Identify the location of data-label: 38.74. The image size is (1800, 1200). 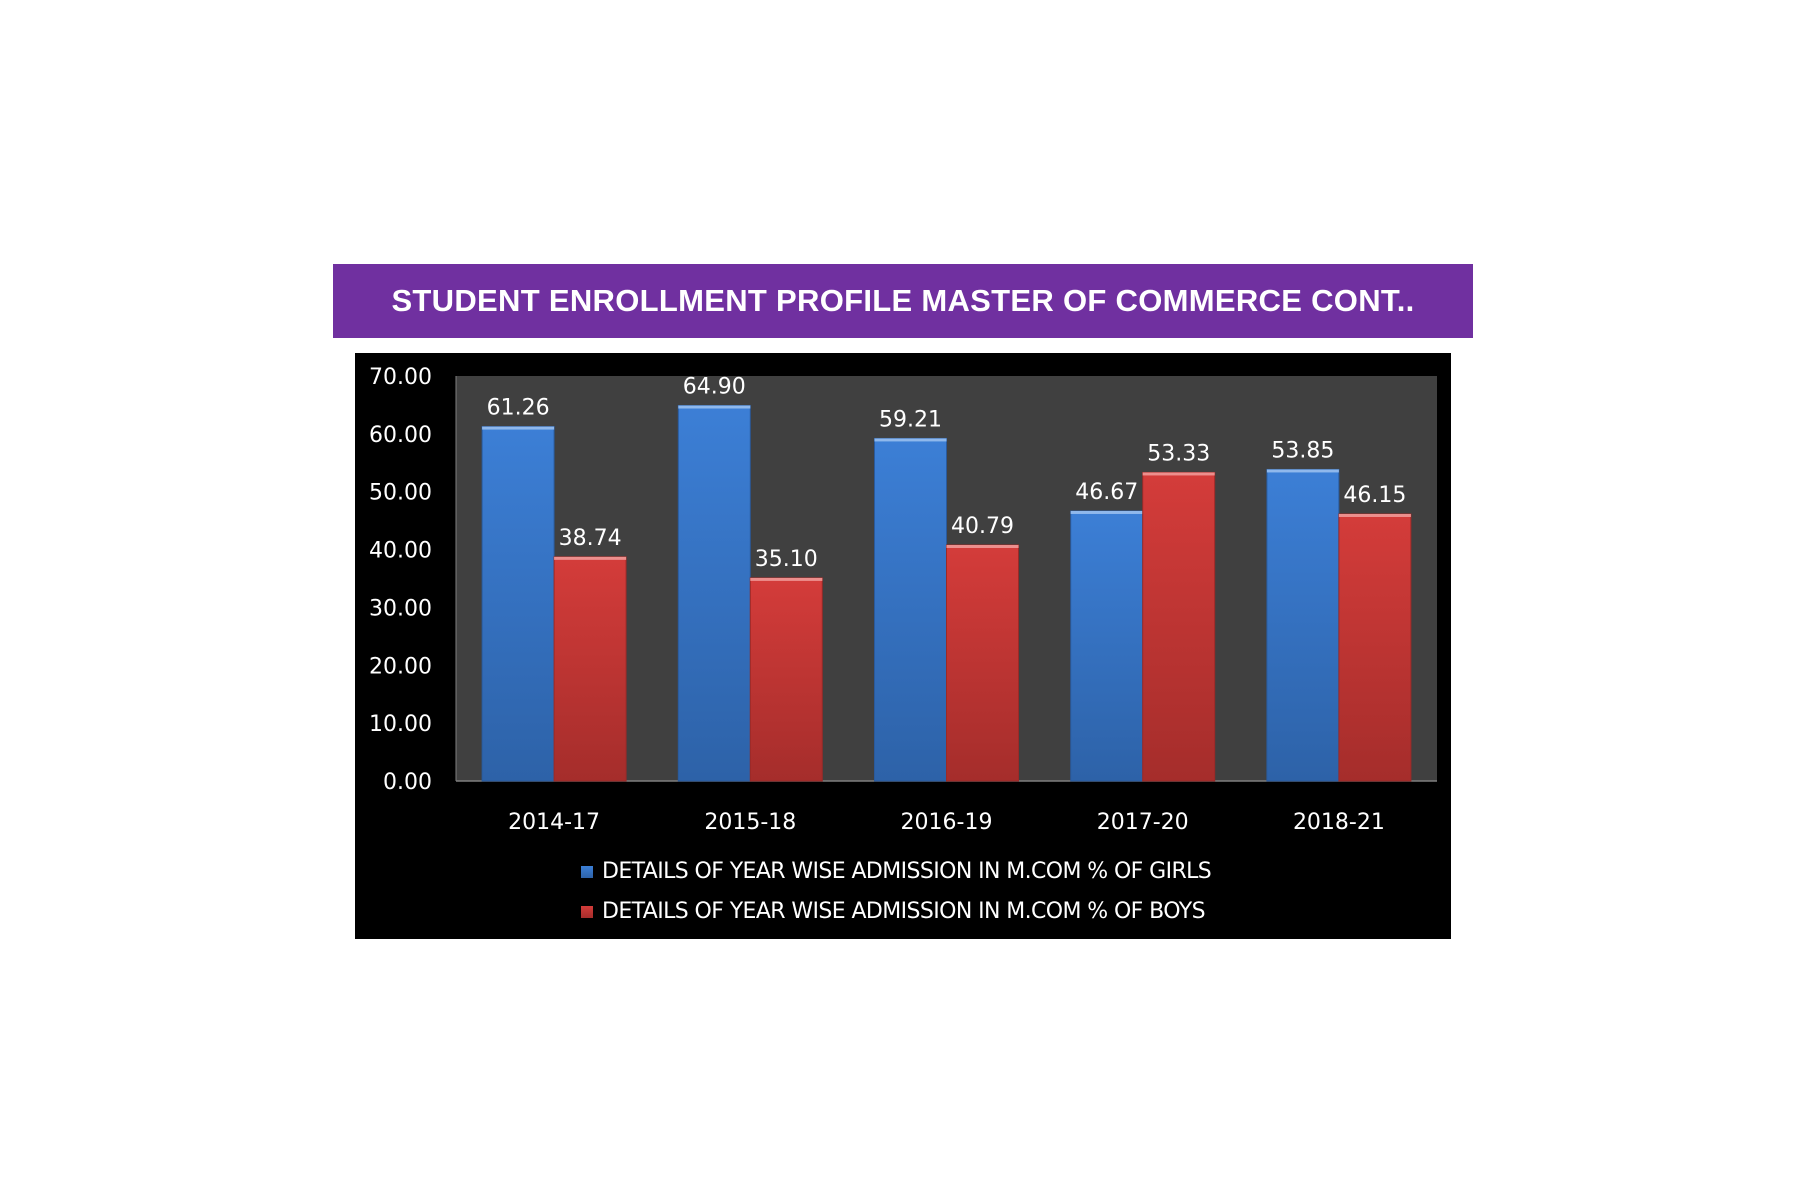
(590, 538).